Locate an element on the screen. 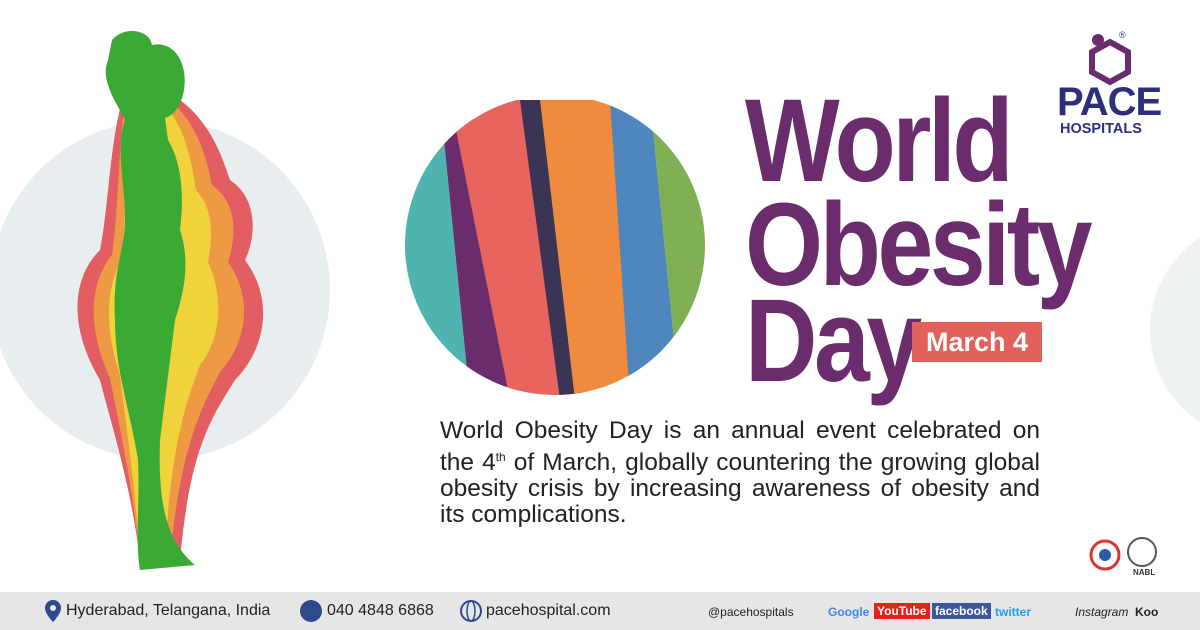  logo-name: PACE is located at coordinates (1109, 102).